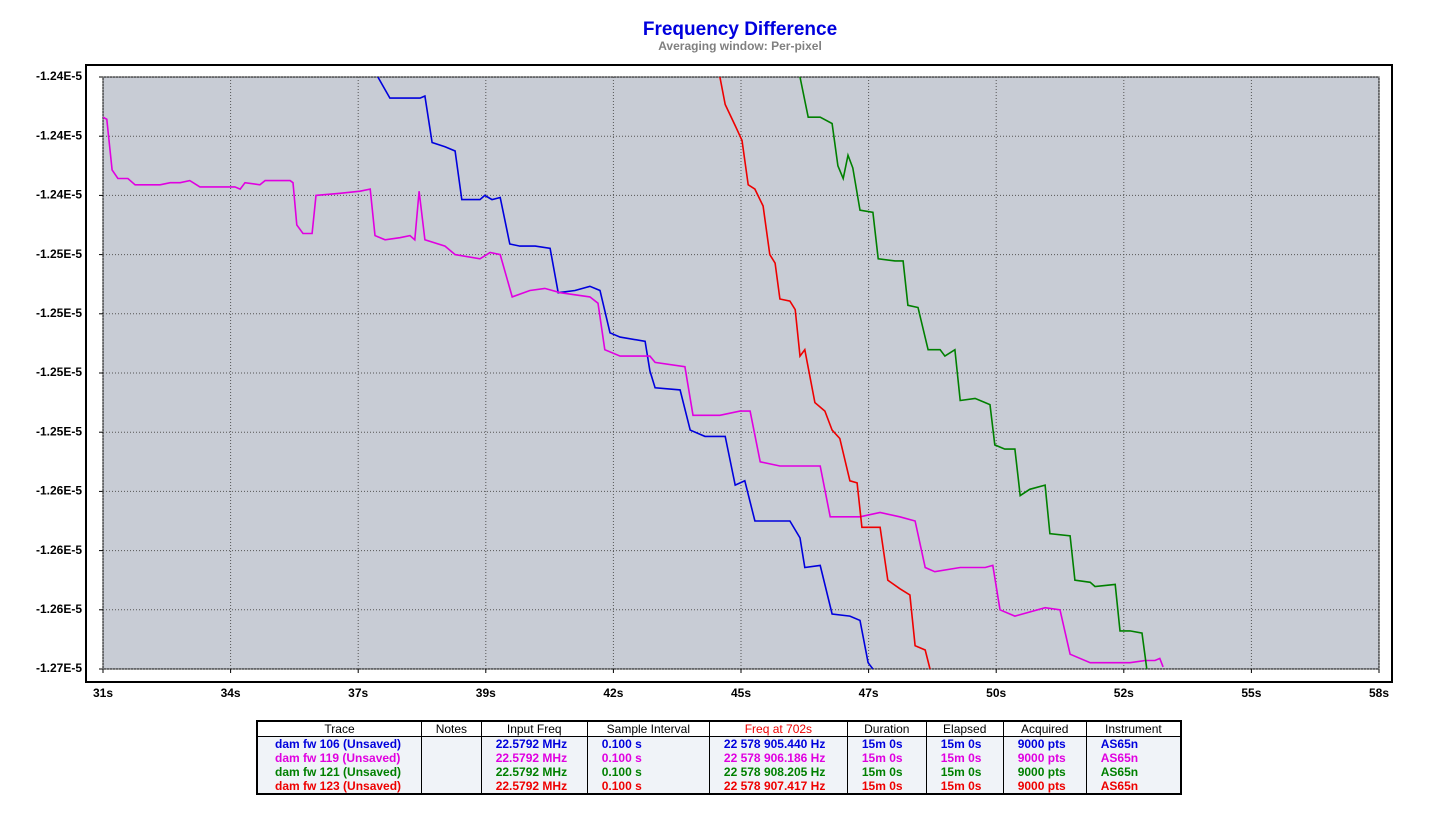  What do you see at coordinates (741, 693) in the screenshot?
I see `x-tick-label: 45s` at bounding box center [741, 693].